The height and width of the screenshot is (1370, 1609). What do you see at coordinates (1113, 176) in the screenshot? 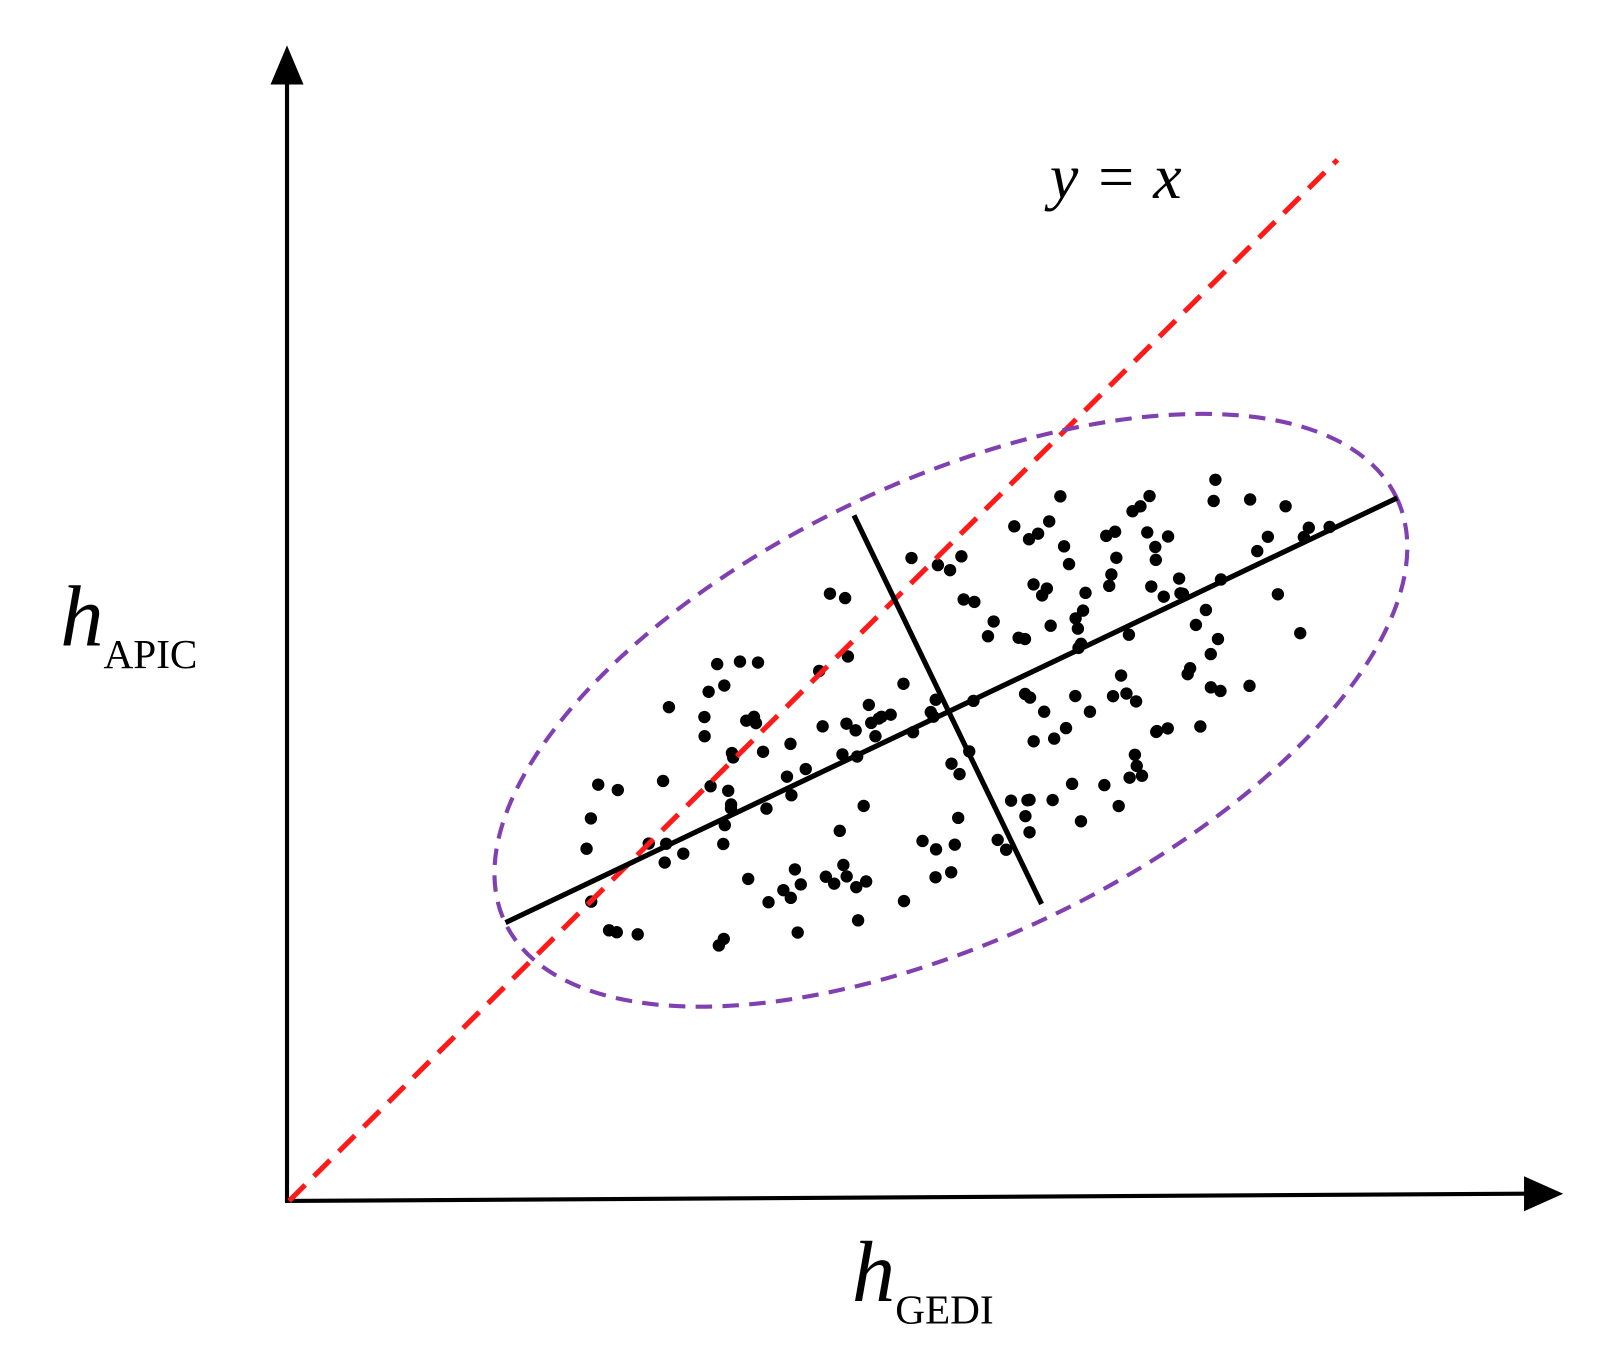
I see `identity-label: y = x` at bounding box center [1113, 176].